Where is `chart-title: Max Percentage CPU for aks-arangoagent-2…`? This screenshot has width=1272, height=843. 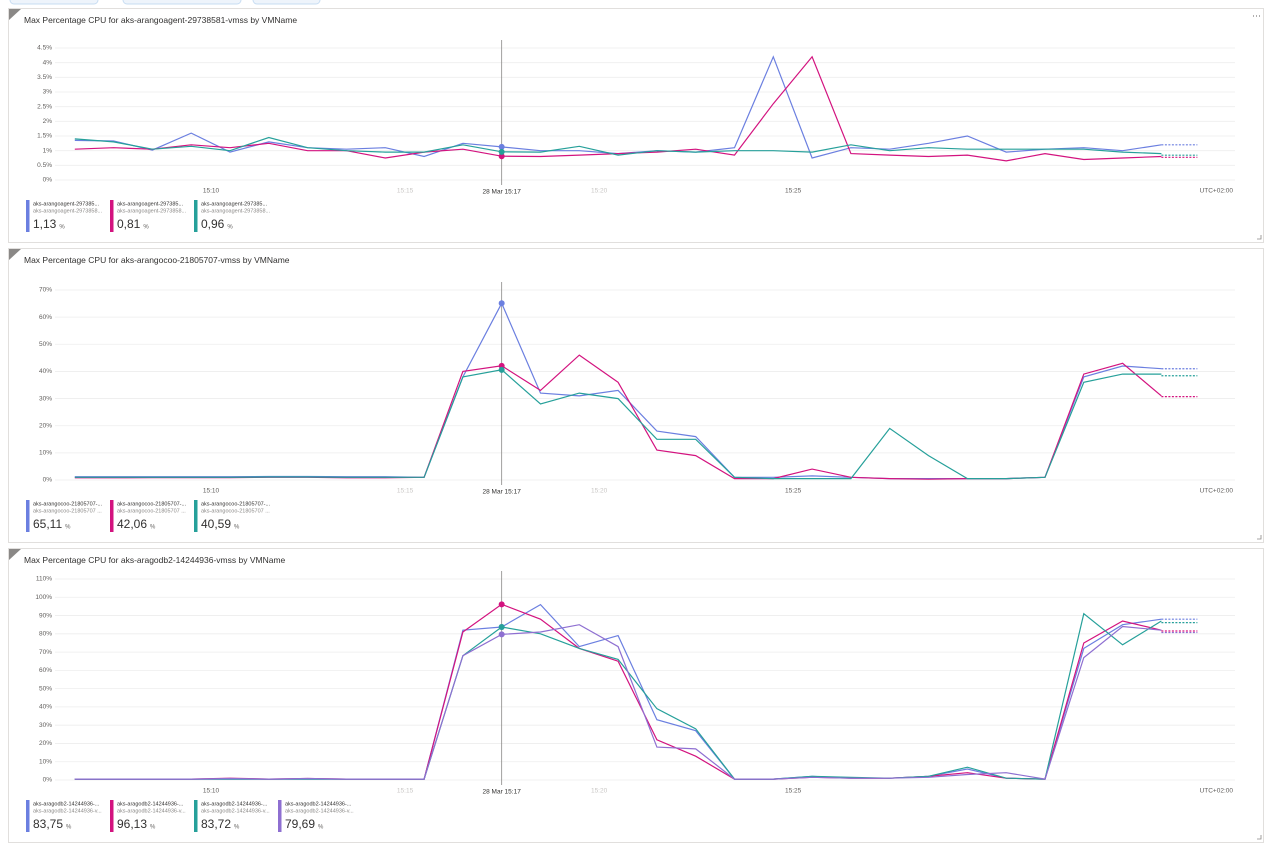
chart-title: Max Percentage CPU for aks-arangoagent-2… is located at coordinates (160, 20).